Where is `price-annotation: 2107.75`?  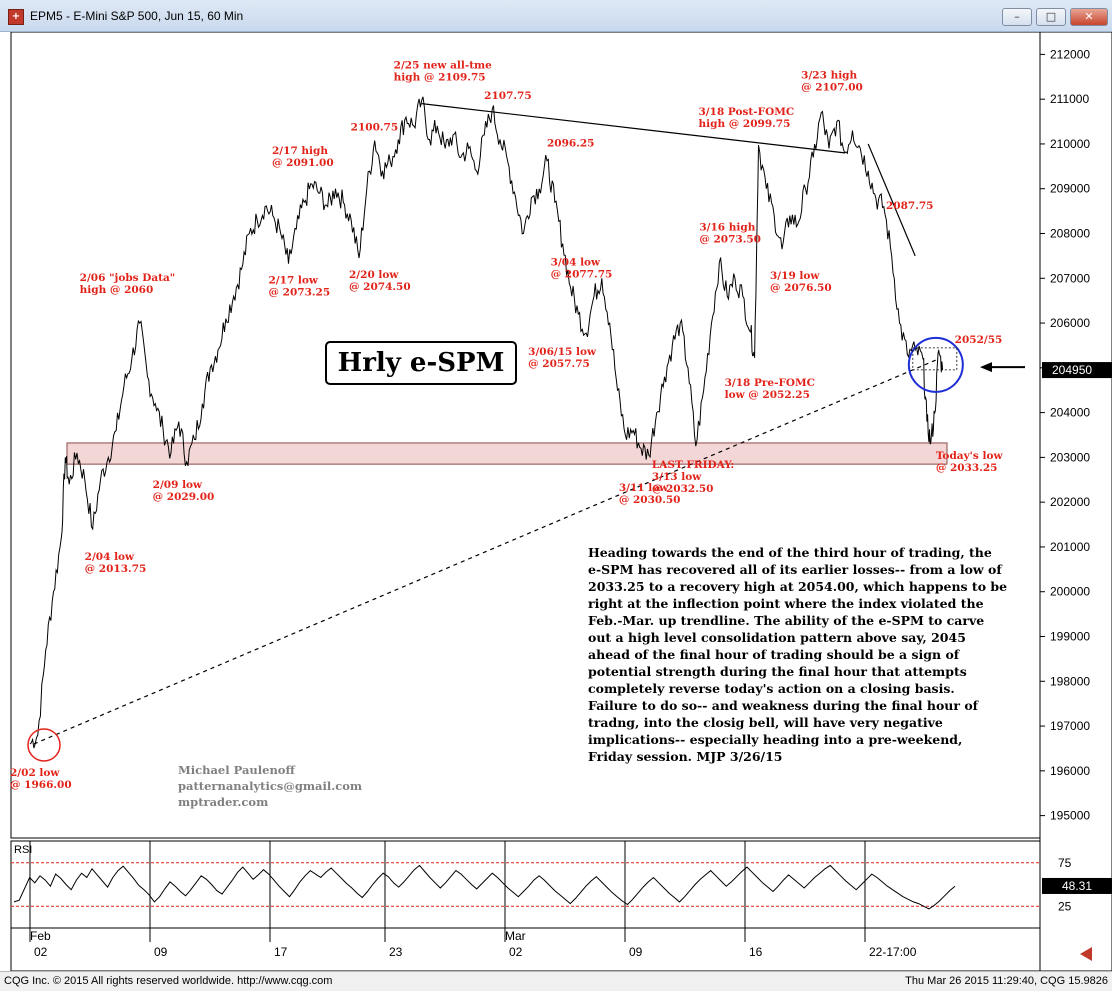
price-annotation: 2107.75 is located at coordinates (507, 96).